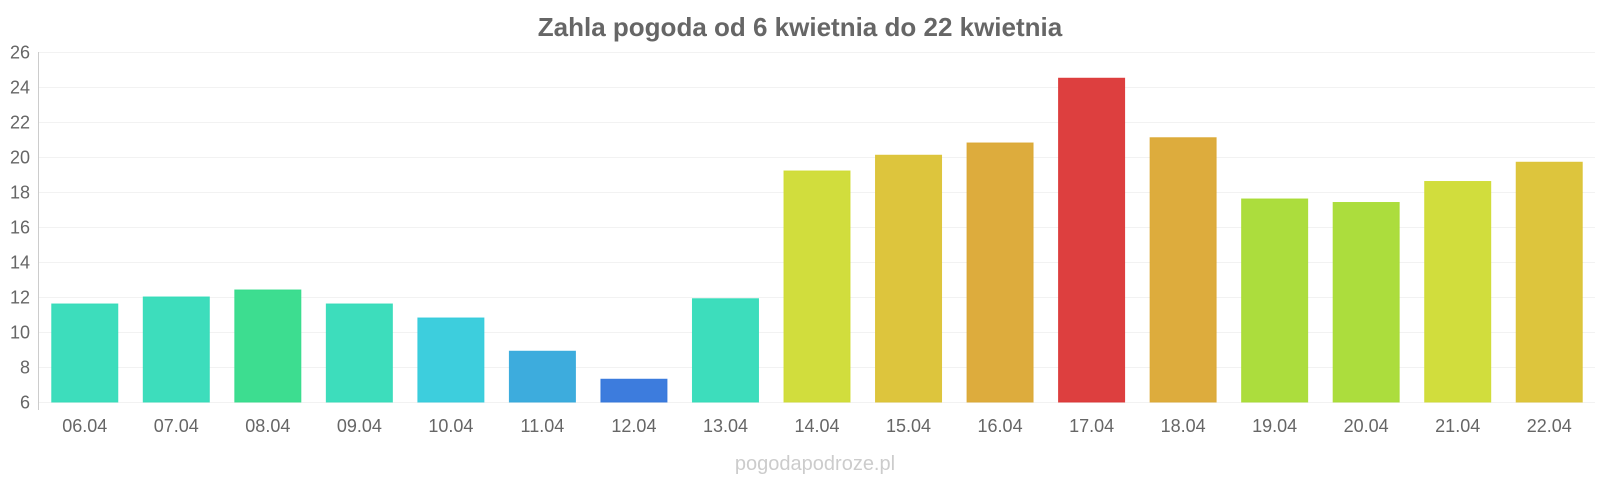  Describe the element at coordinates (1366, 302) in the screenshot. I see `bar-20.04` at that location.